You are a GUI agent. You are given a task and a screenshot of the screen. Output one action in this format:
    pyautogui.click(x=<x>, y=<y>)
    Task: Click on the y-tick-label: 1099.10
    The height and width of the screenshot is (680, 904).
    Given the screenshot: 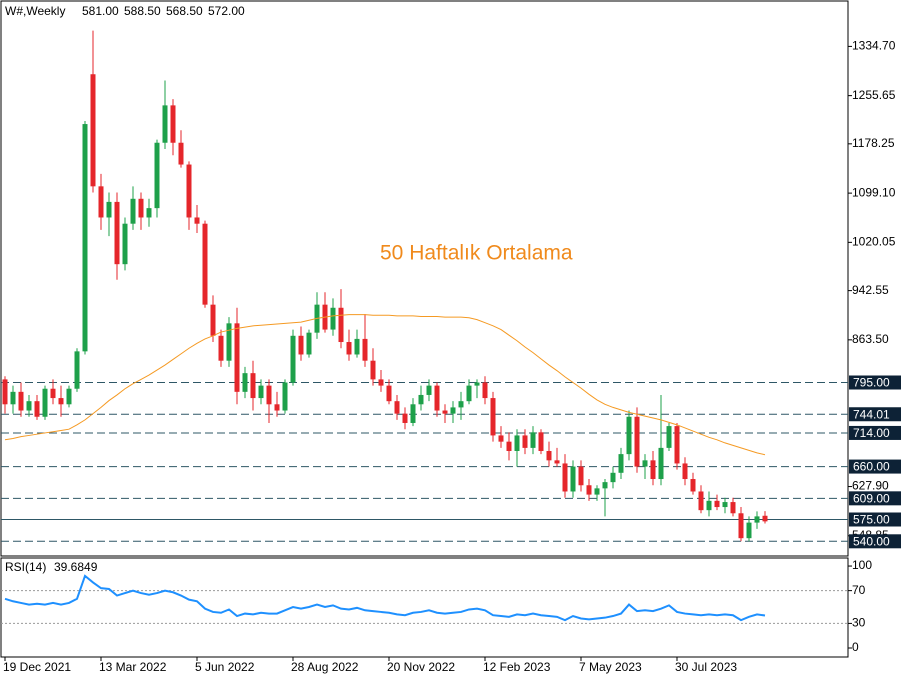 What is the action you would take?
    pyautogui.click(x=874, y=192)
    